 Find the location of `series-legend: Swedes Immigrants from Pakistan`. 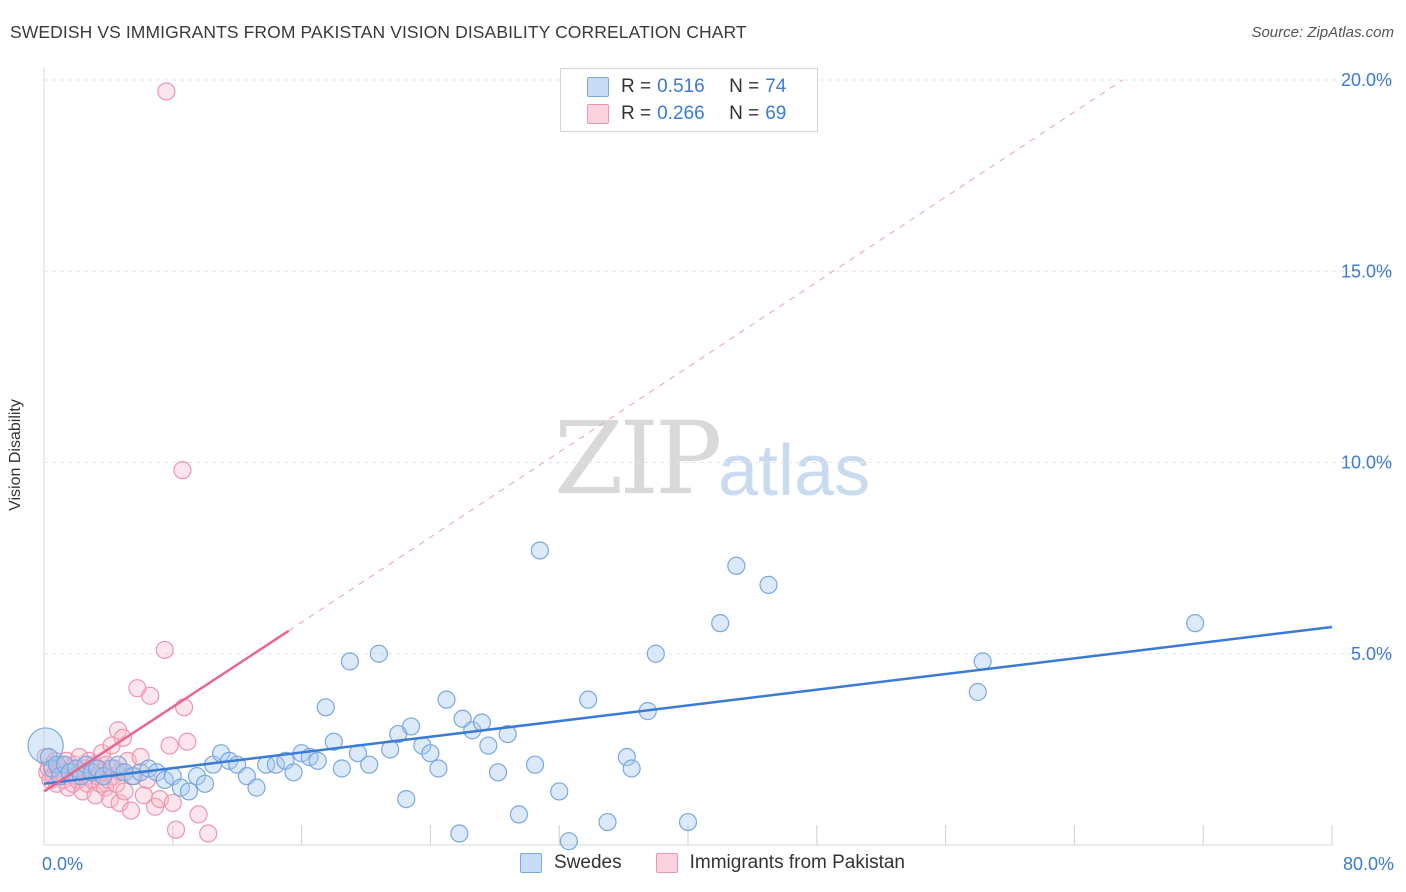

series-legend: Swedes Immigrants from Pakistan is located at coordinates (729, 863).